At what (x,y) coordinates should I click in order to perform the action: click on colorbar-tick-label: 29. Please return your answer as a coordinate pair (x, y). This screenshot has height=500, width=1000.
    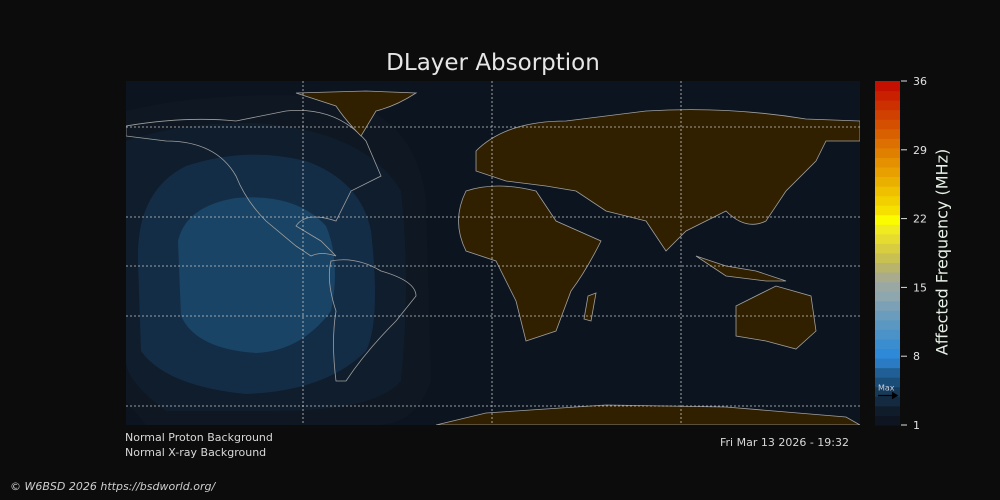
    Looking at the image, I should click on (920, 150).